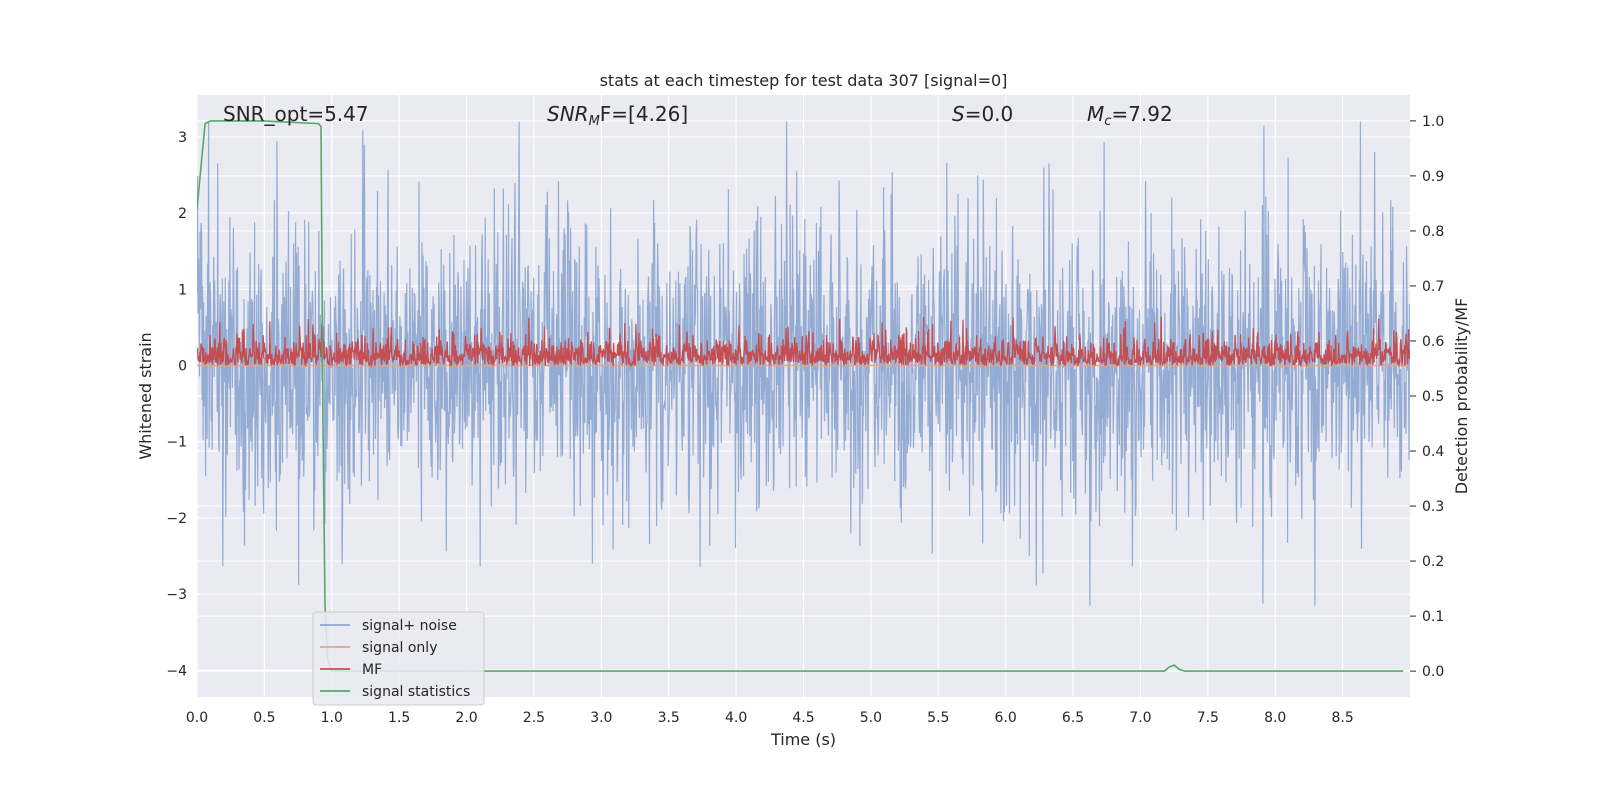 This screenshot has height=800, width=1600. Describe the element at coordinates (1461, 396) in the screenshot. I see `y2-axis-label: Detection probability/MF` at that location.